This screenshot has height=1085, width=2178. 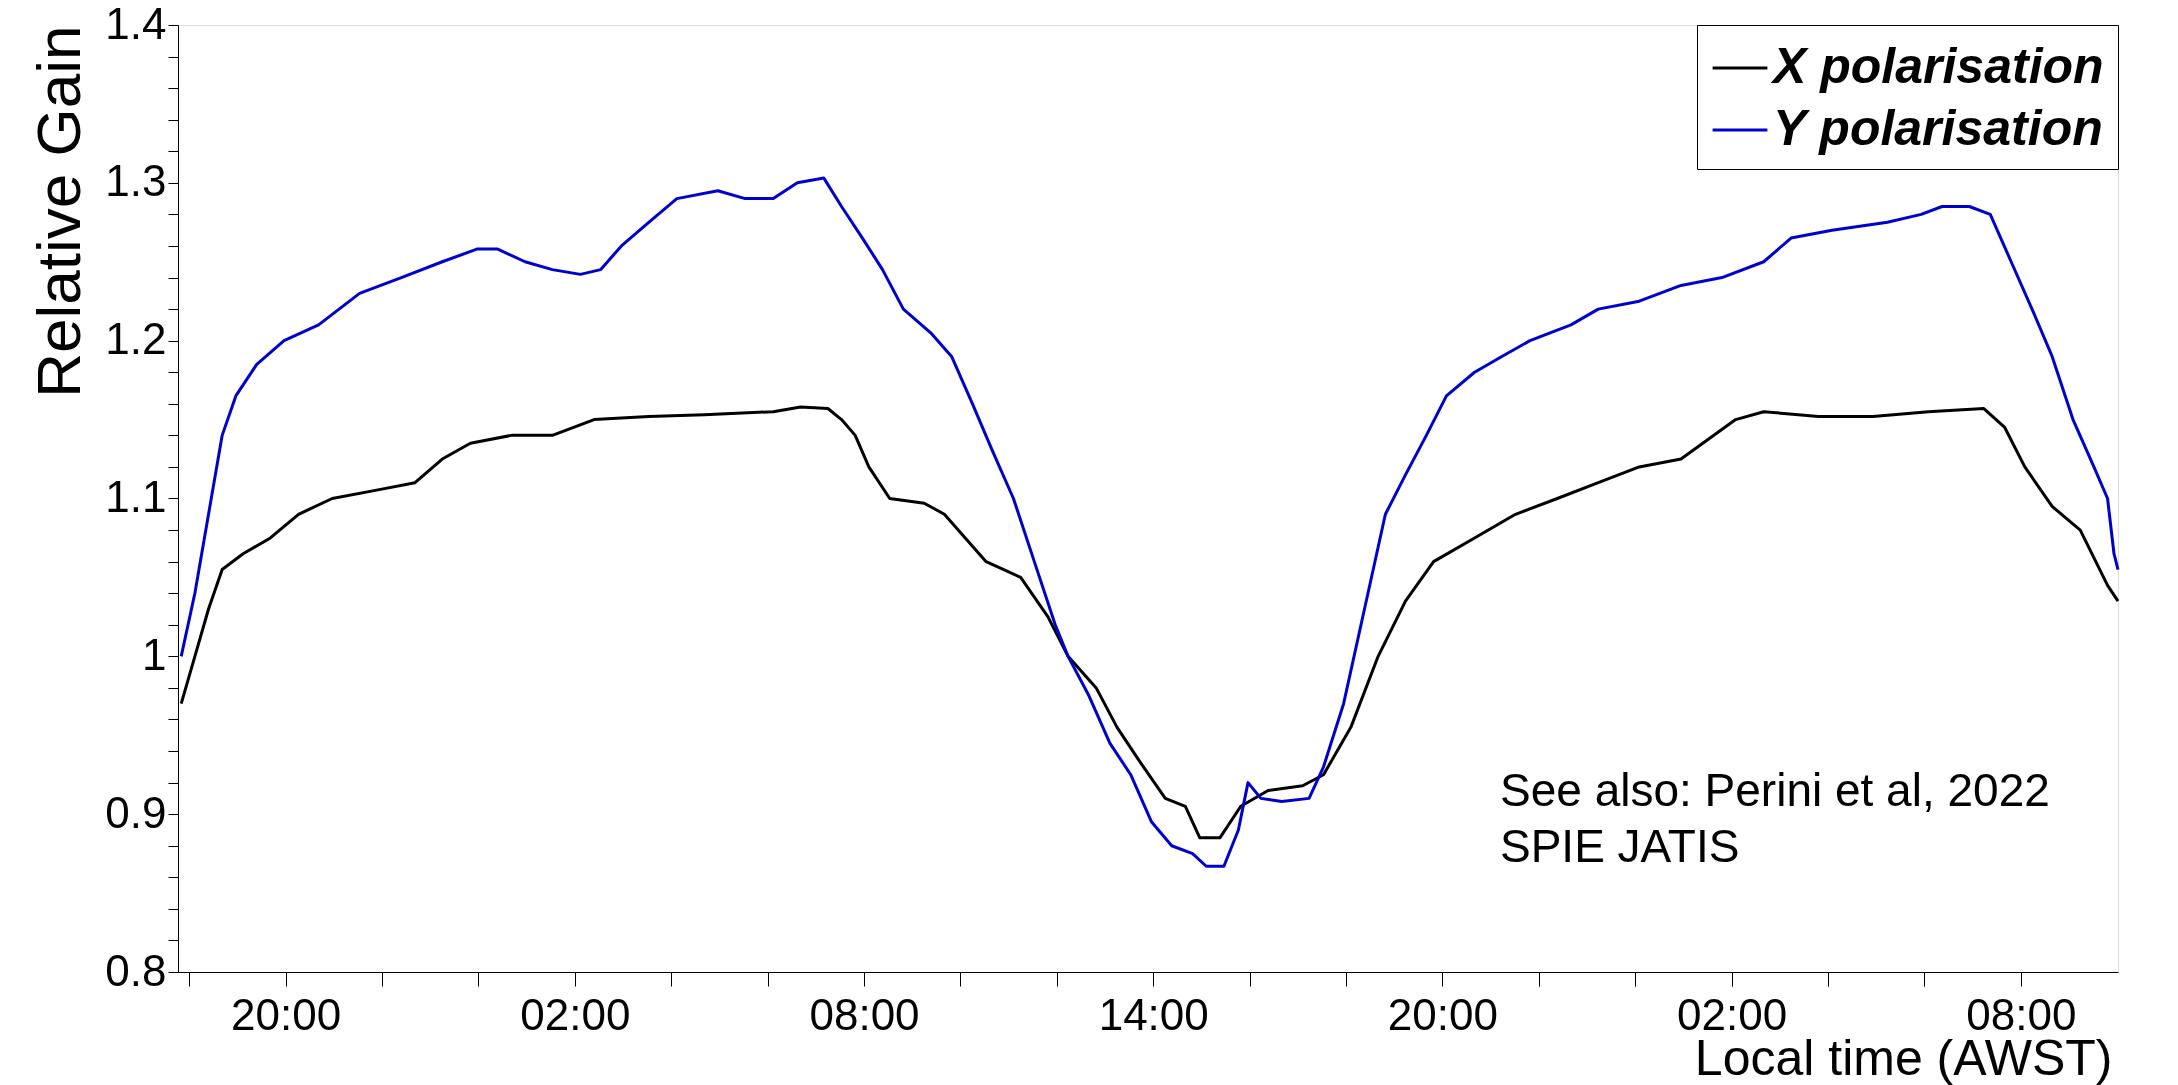 What do you see at coordinates (136, 812) in the screenshot?
I see `y-tick-label: 0.9` at bounding box center [136, 812].